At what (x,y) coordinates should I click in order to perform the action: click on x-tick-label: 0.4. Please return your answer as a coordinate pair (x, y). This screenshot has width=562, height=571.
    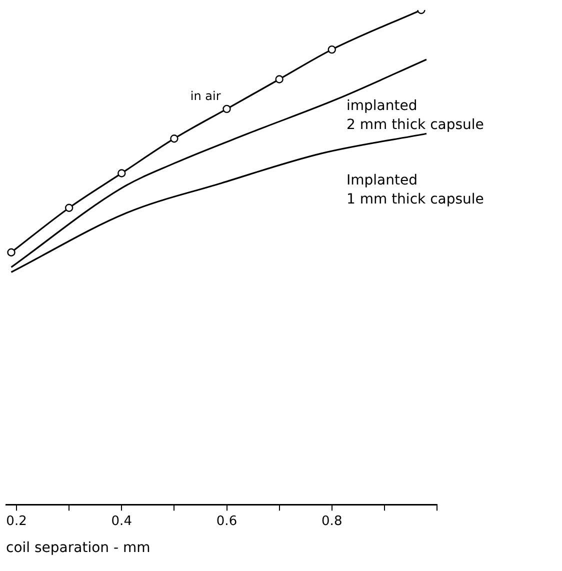
    Looking at the image, I should click on (121, 521).